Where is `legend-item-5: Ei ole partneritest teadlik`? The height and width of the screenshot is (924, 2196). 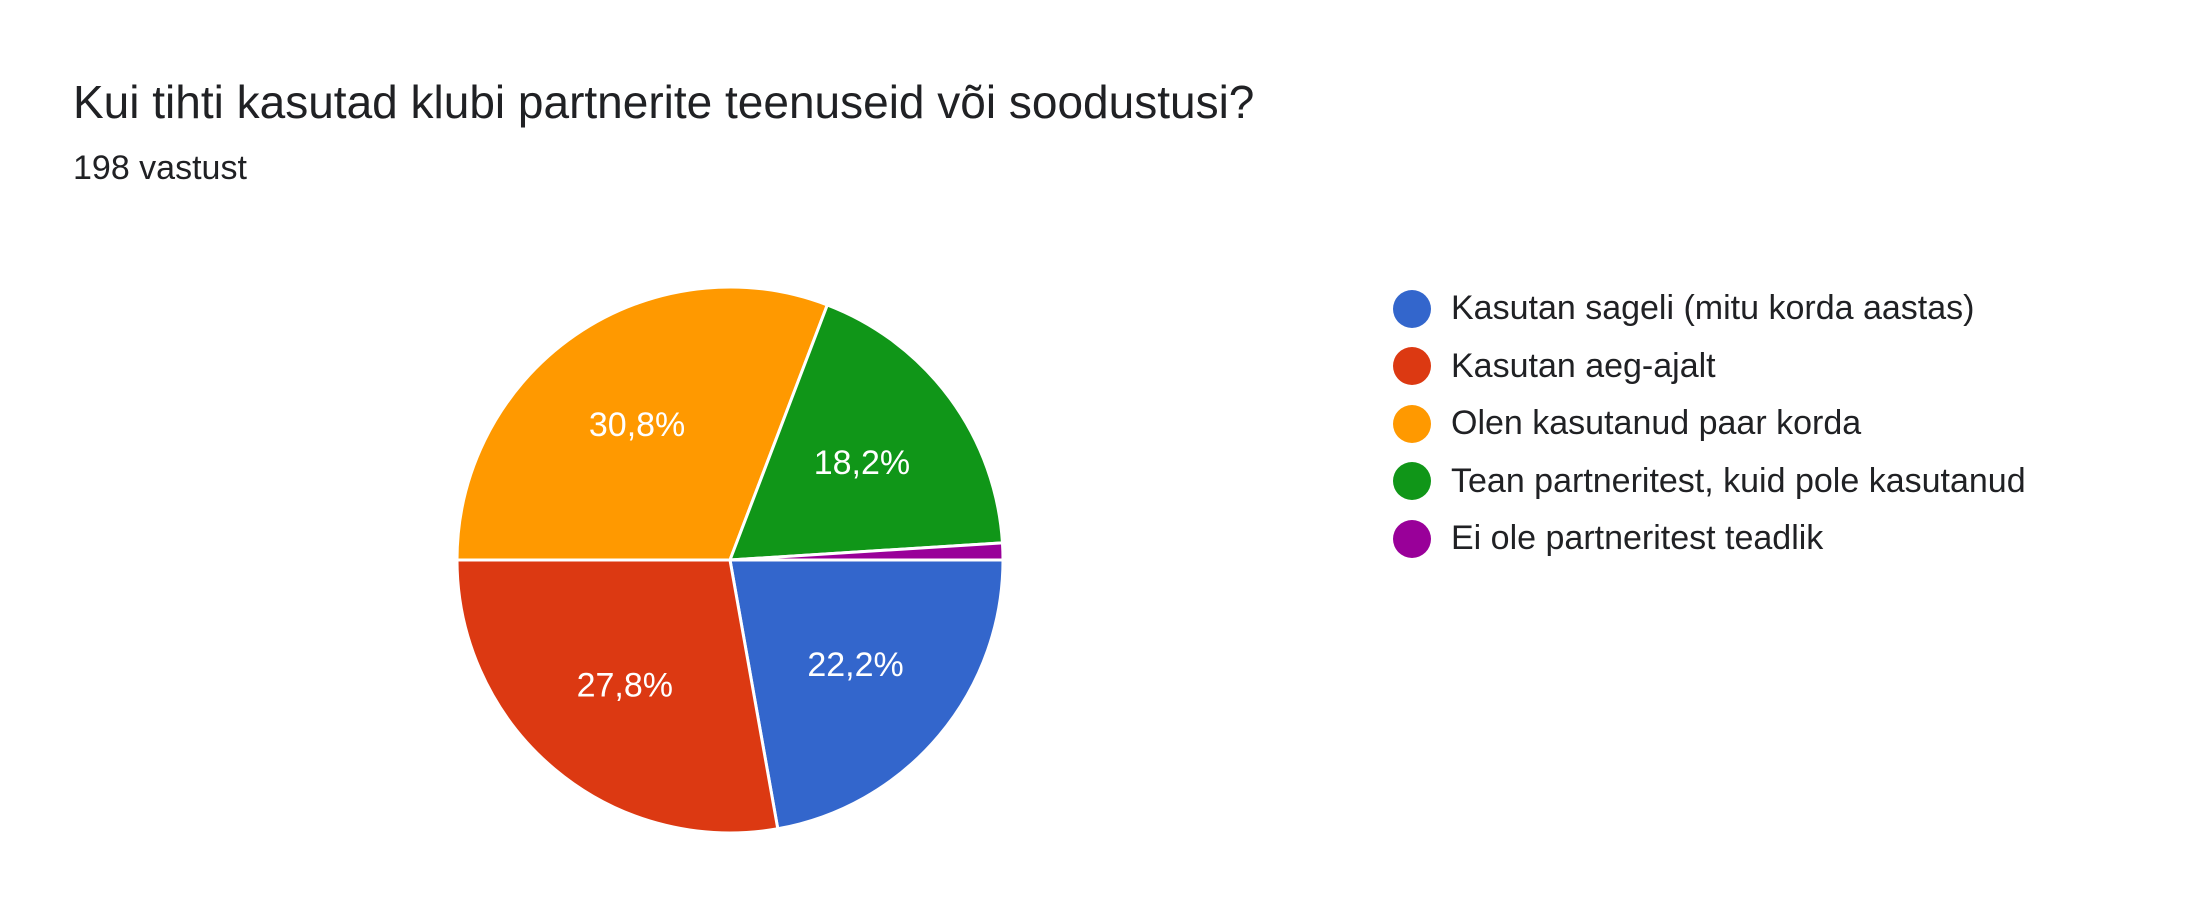 legend-item-5: Ei ole partneritest teadlik is located at coordinates (1709, 539).